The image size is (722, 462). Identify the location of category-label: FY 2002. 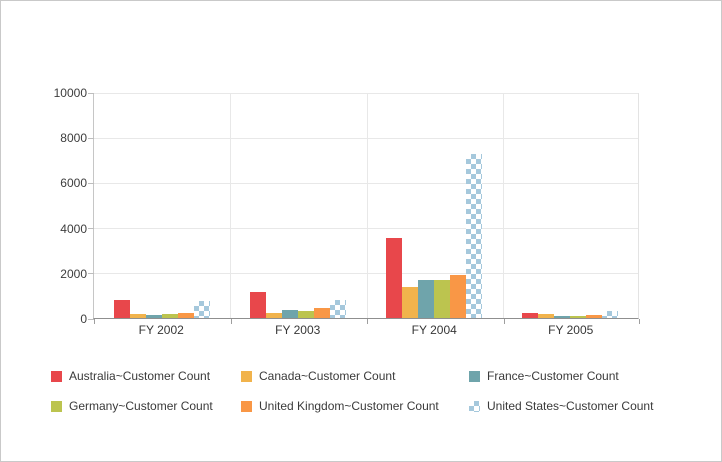
(161, 330).